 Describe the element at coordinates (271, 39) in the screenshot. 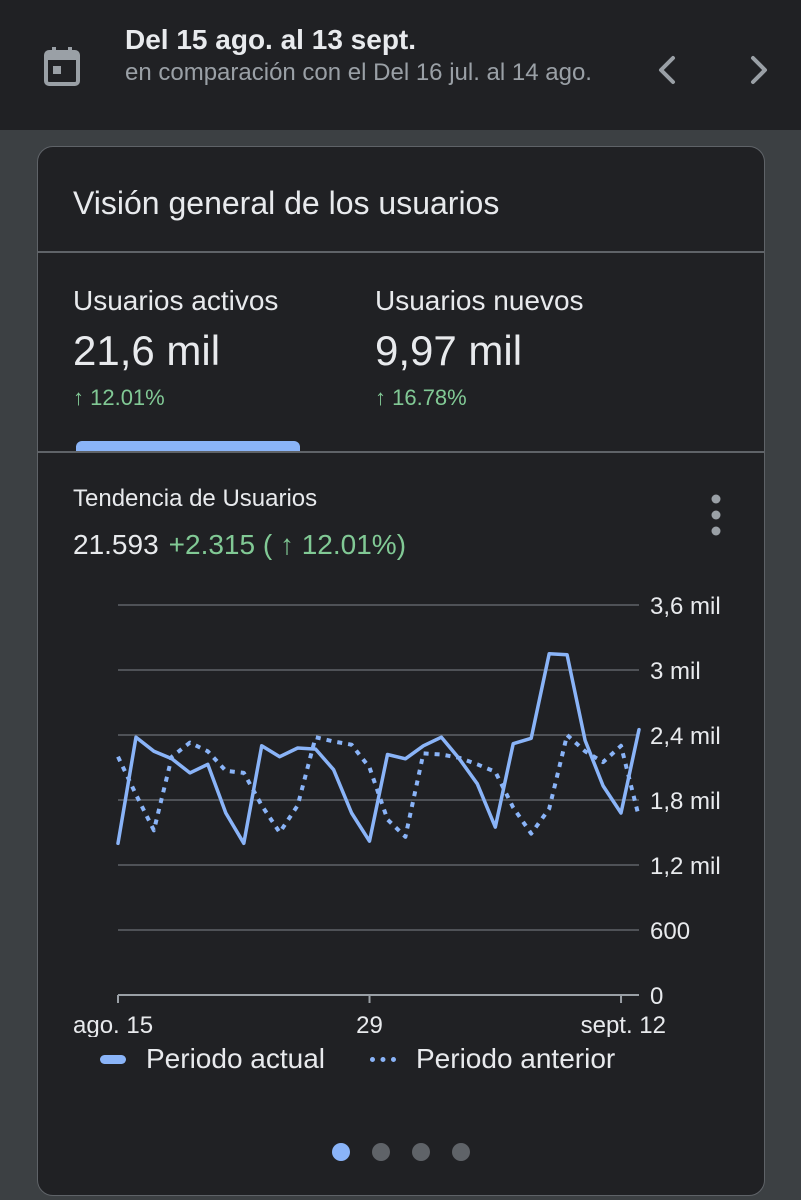

I see `date-range-title: Del 15 ago. al 13 sept.` at that location.